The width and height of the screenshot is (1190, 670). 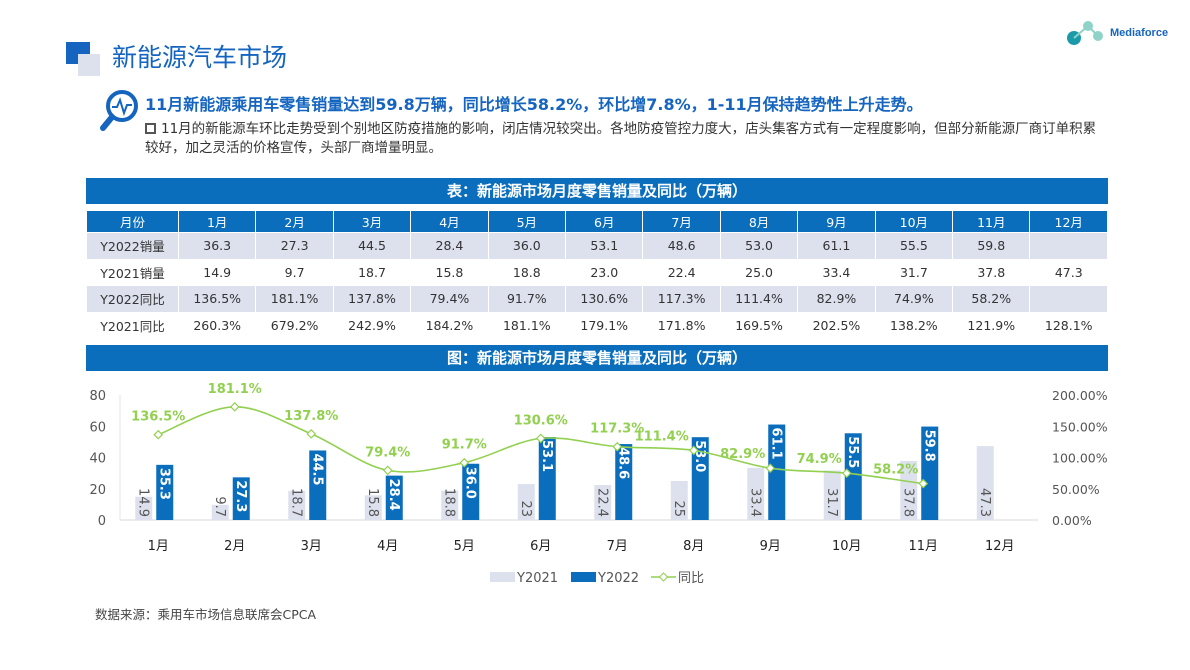 What do you see at coordinates (759, 246) in the screenshot?
I see `table-cell: 53.0` at bounding box center [759, 246].